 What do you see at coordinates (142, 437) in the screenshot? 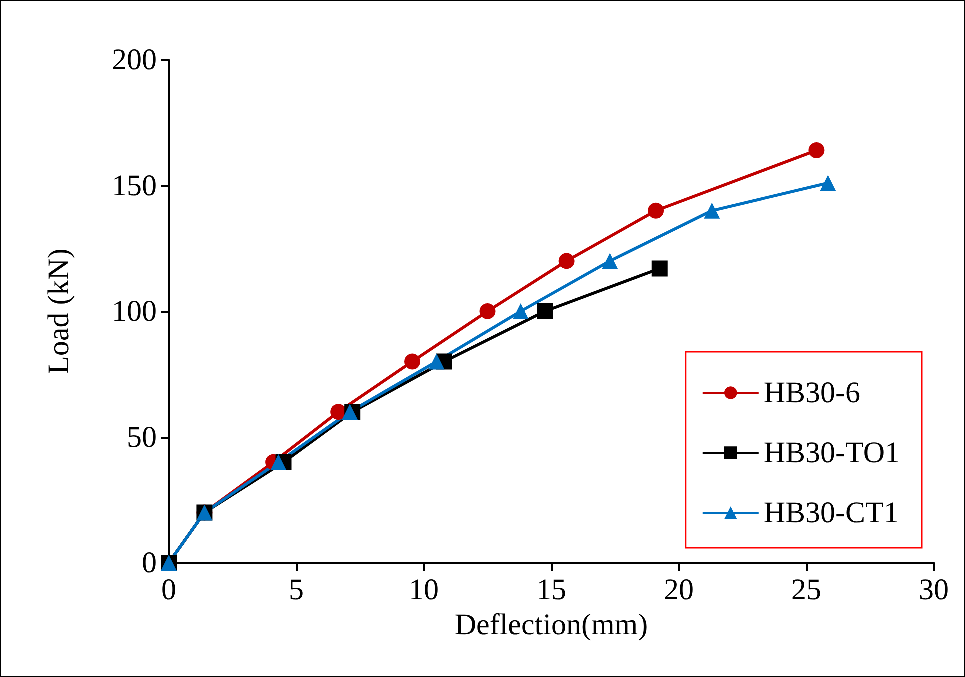
I see `y-tick-label: 50` at bounding box center [142, 437].